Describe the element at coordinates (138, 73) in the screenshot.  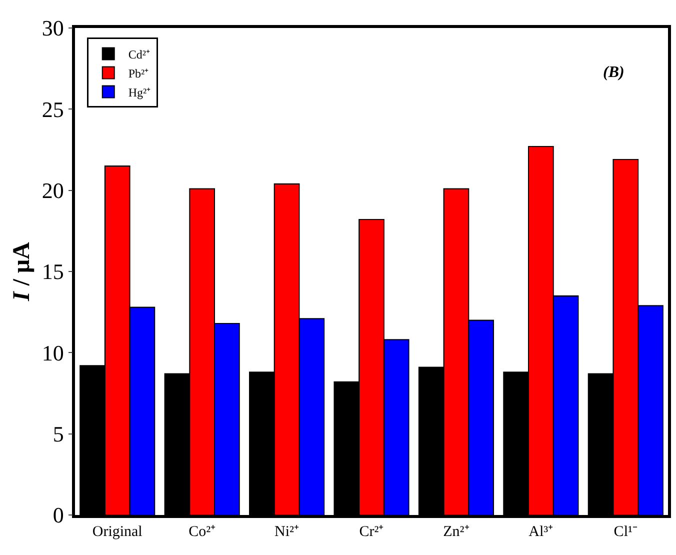
I see `legend-label: Pb²⁺` at that location.